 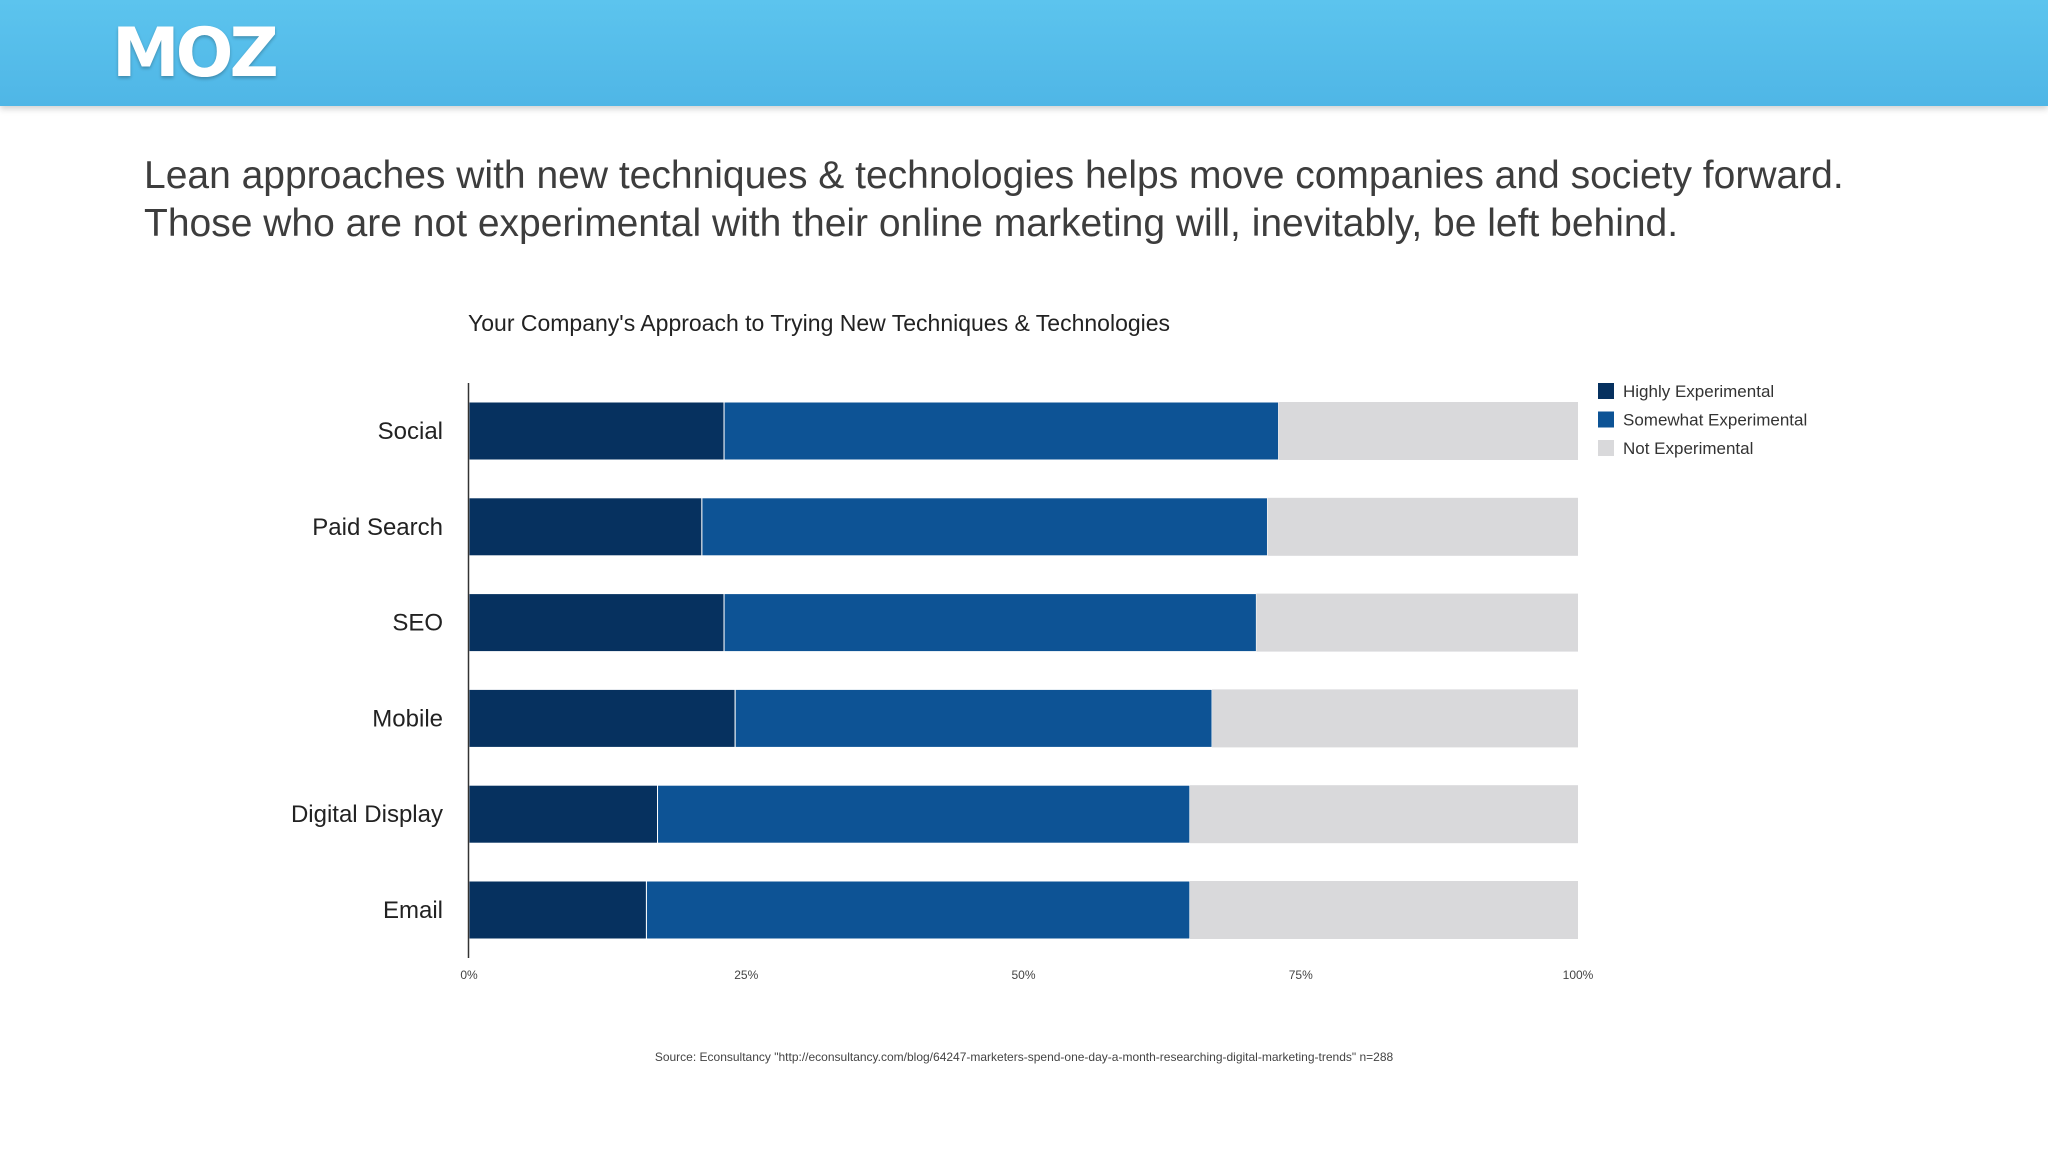 What do you see at coordinates (1383, 910) in the screenshot?
I see `bar-email-not-experimental` at bounding box center [1383, 910].